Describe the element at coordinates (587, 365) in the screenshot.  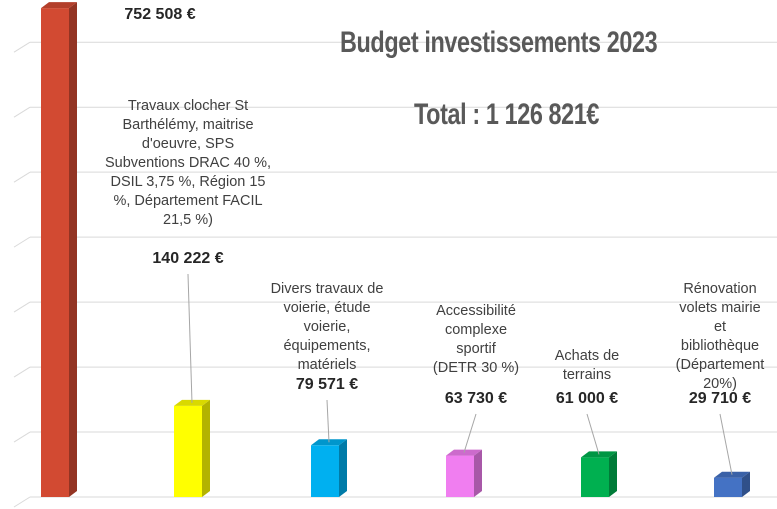
I see `category-label: Achats de terrains` at that location.